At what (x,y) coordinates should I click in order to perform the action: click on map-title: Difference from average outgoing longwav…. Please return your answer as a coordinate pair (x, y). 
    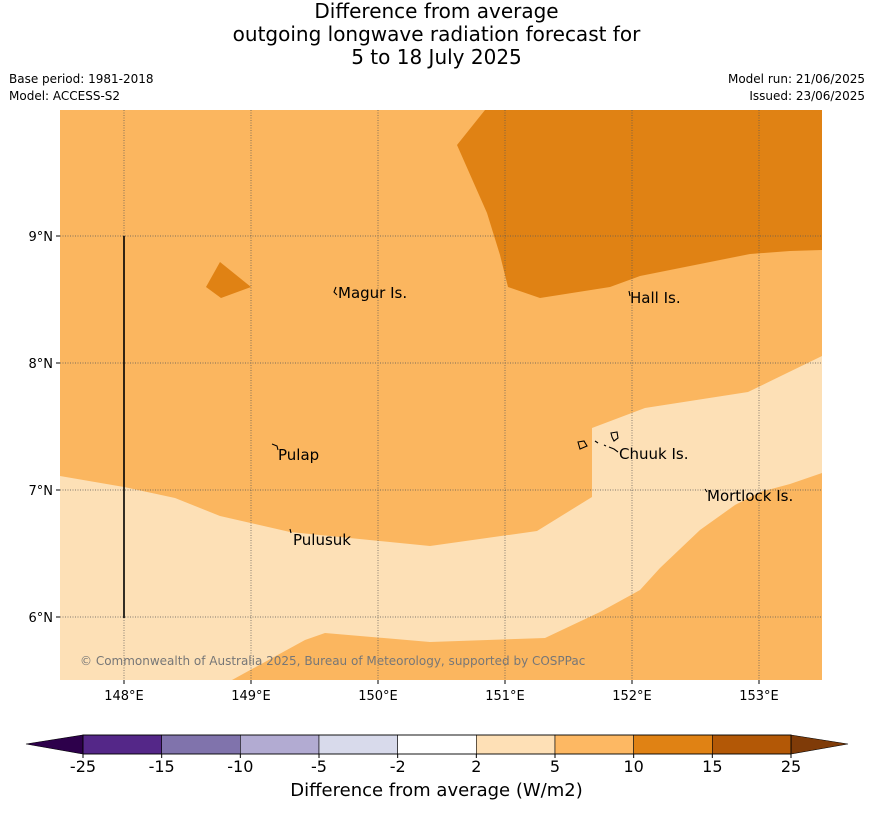
    Looking at the image, I should click on (436, 34).